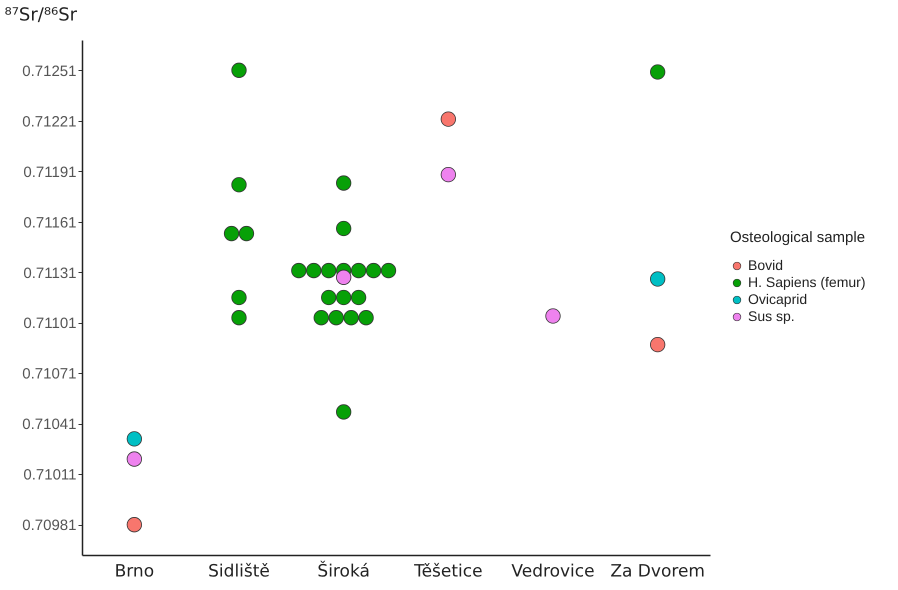 The height and width of the screenshot is (590, 898). What do you see at coordinates (798, 237) in the screenshot?
I see `legend-title: Osteological sample` at bounding box center [798, 237].